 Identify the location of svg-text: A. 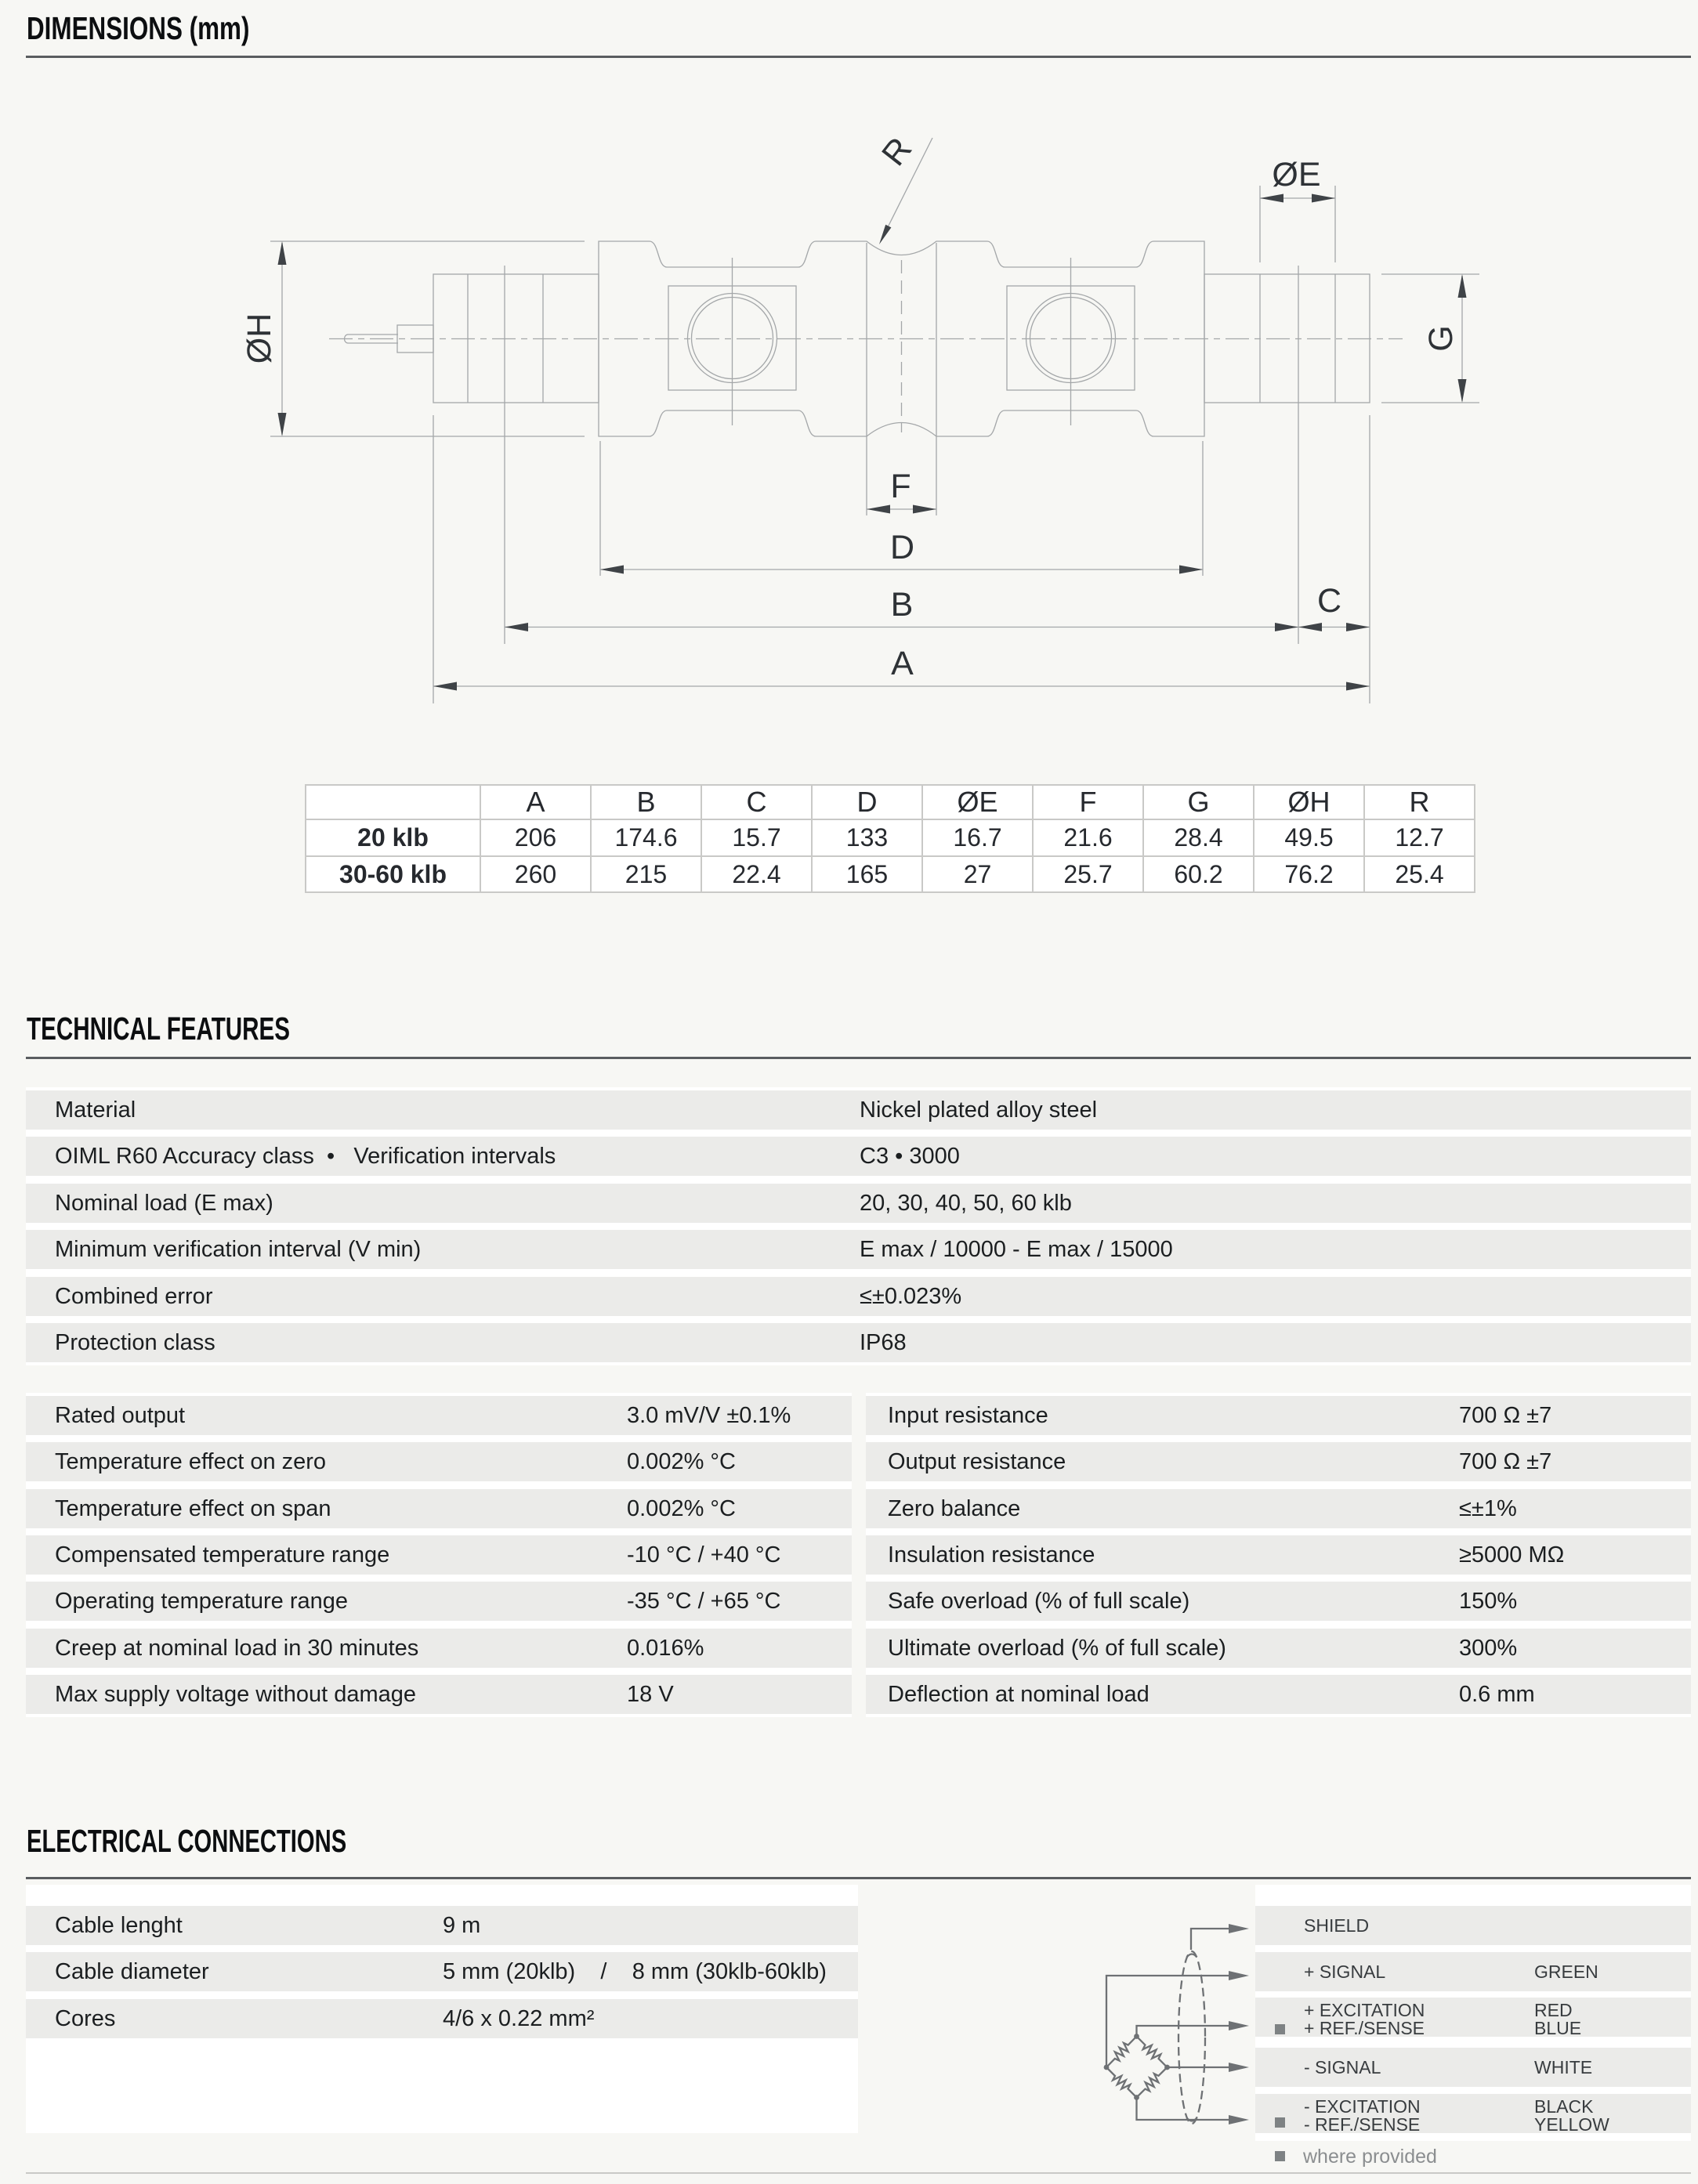
(902, 663).